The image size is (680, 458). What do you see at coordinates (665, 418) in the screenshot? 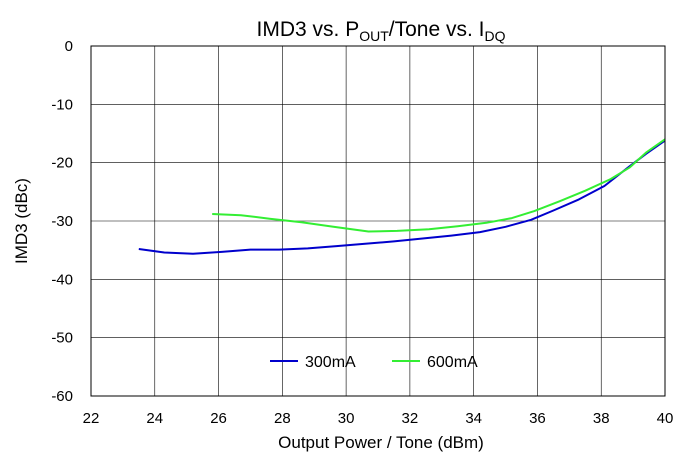
I see `x-tick-label: 40` at bounding box center [665, 418].